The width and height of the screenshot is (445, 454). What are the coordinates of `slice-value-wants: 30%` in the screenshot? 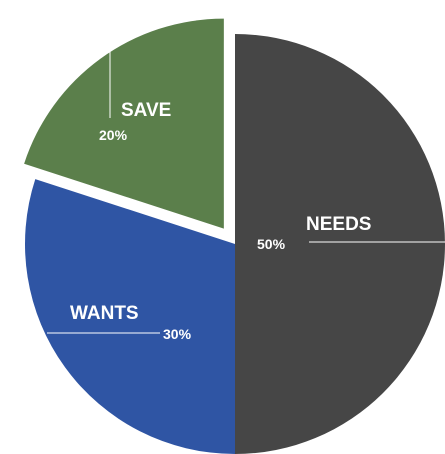 It's located at (177, 334).